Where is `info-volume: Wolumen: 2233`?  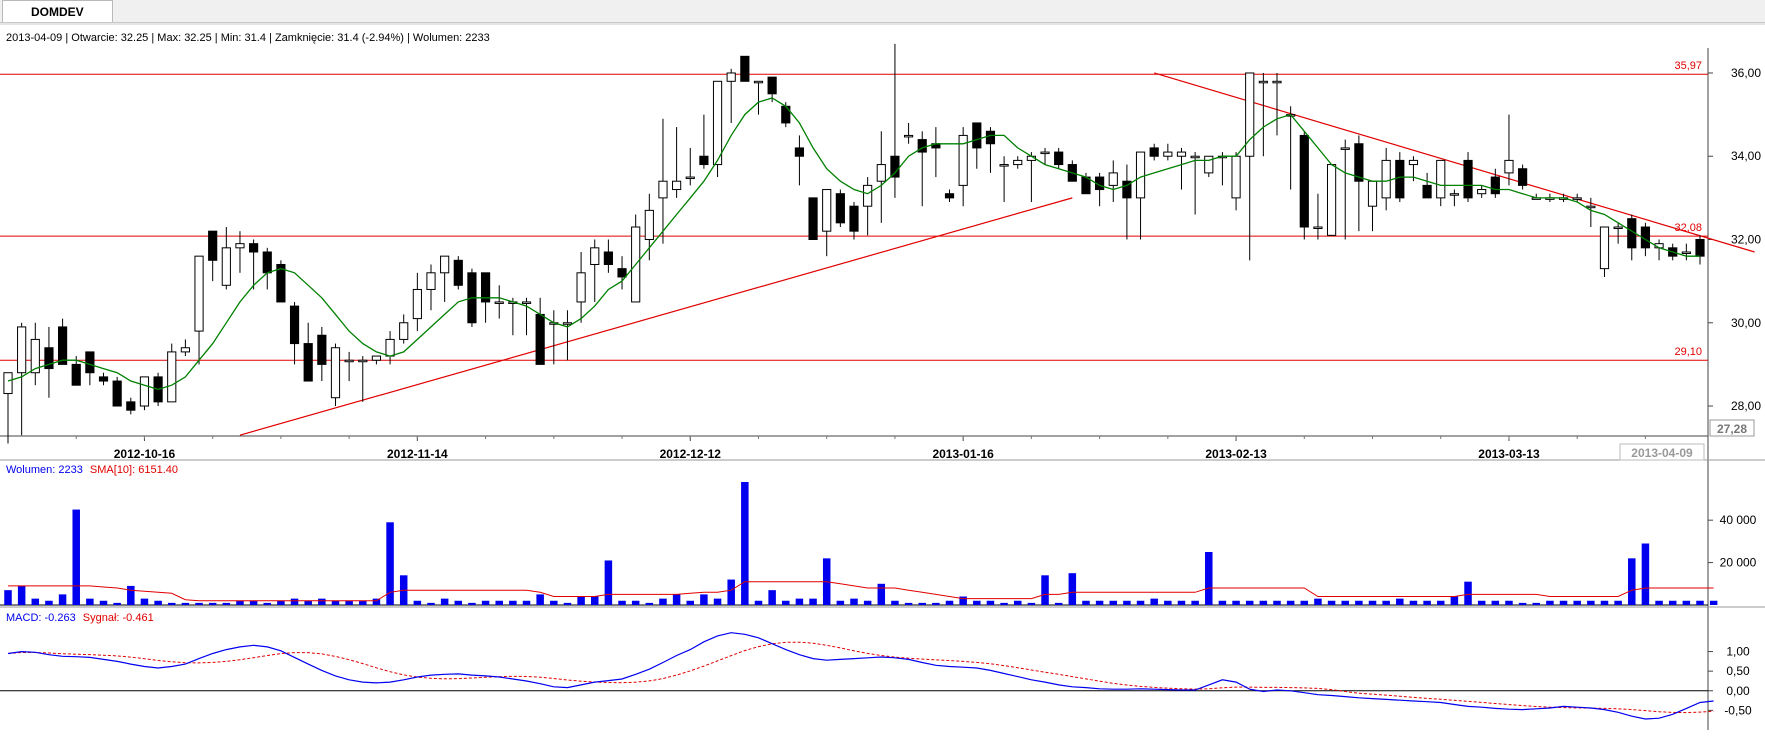
info-volume: Wolumen: 2233 is located at coordinates (451, 38).